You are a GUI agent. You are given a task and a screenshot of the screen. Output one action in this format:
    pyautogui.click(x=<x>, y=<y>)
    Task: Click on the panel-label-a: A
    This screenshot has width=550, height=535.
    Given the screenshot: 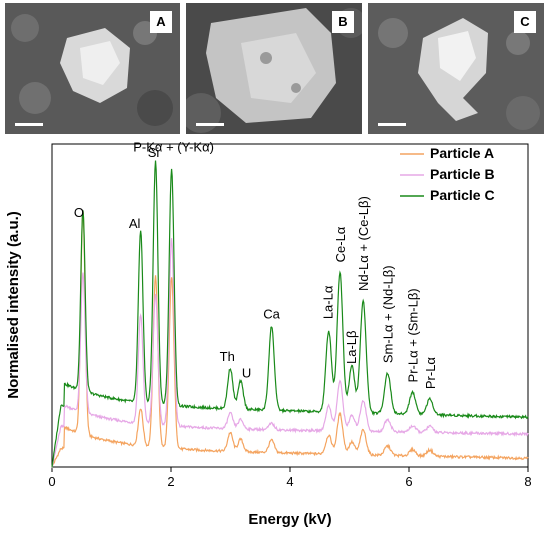 What is the action you would take?
    pyautogui.click(x=161, y=22)
    